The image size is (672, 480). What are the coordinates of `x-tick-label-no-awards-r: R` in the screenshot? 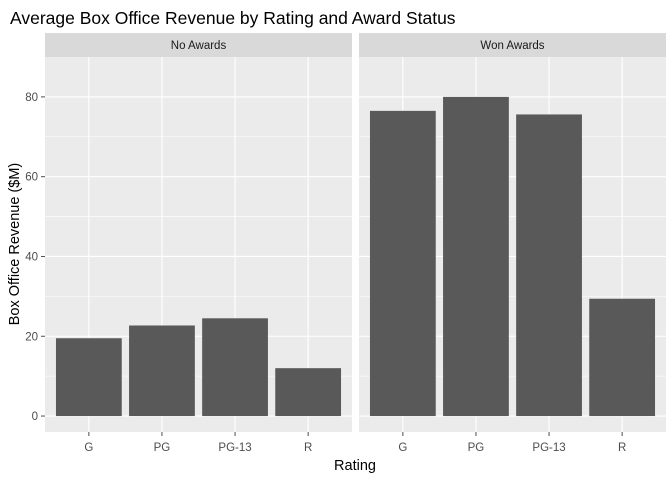 It's located at (308, 448).